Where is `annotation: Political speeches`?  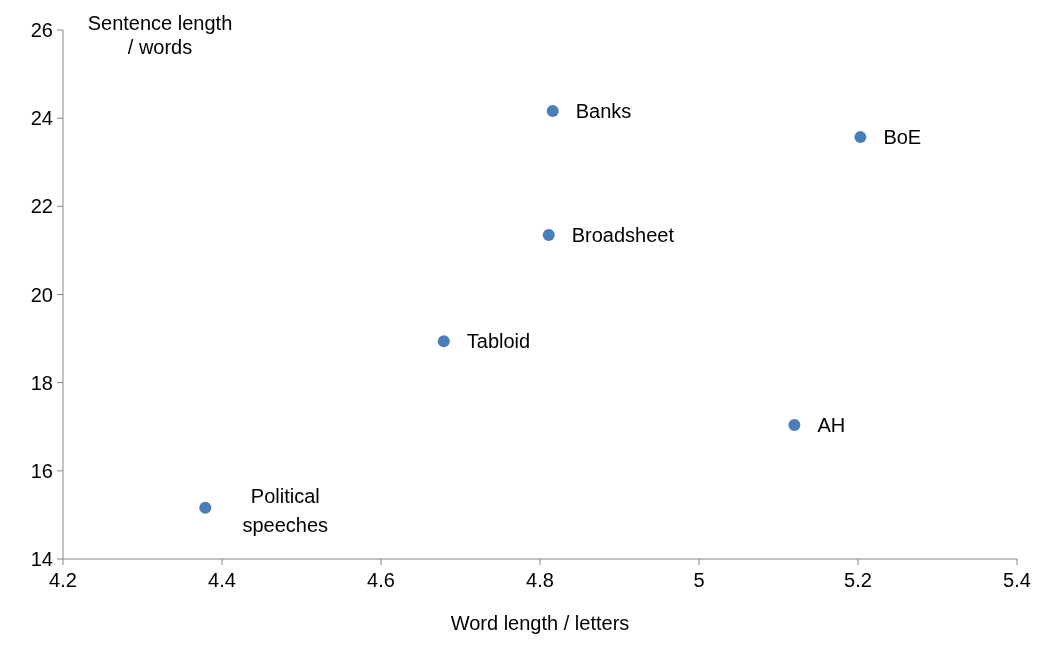 annotation: Political speeches is located at coordinates (285, 510).